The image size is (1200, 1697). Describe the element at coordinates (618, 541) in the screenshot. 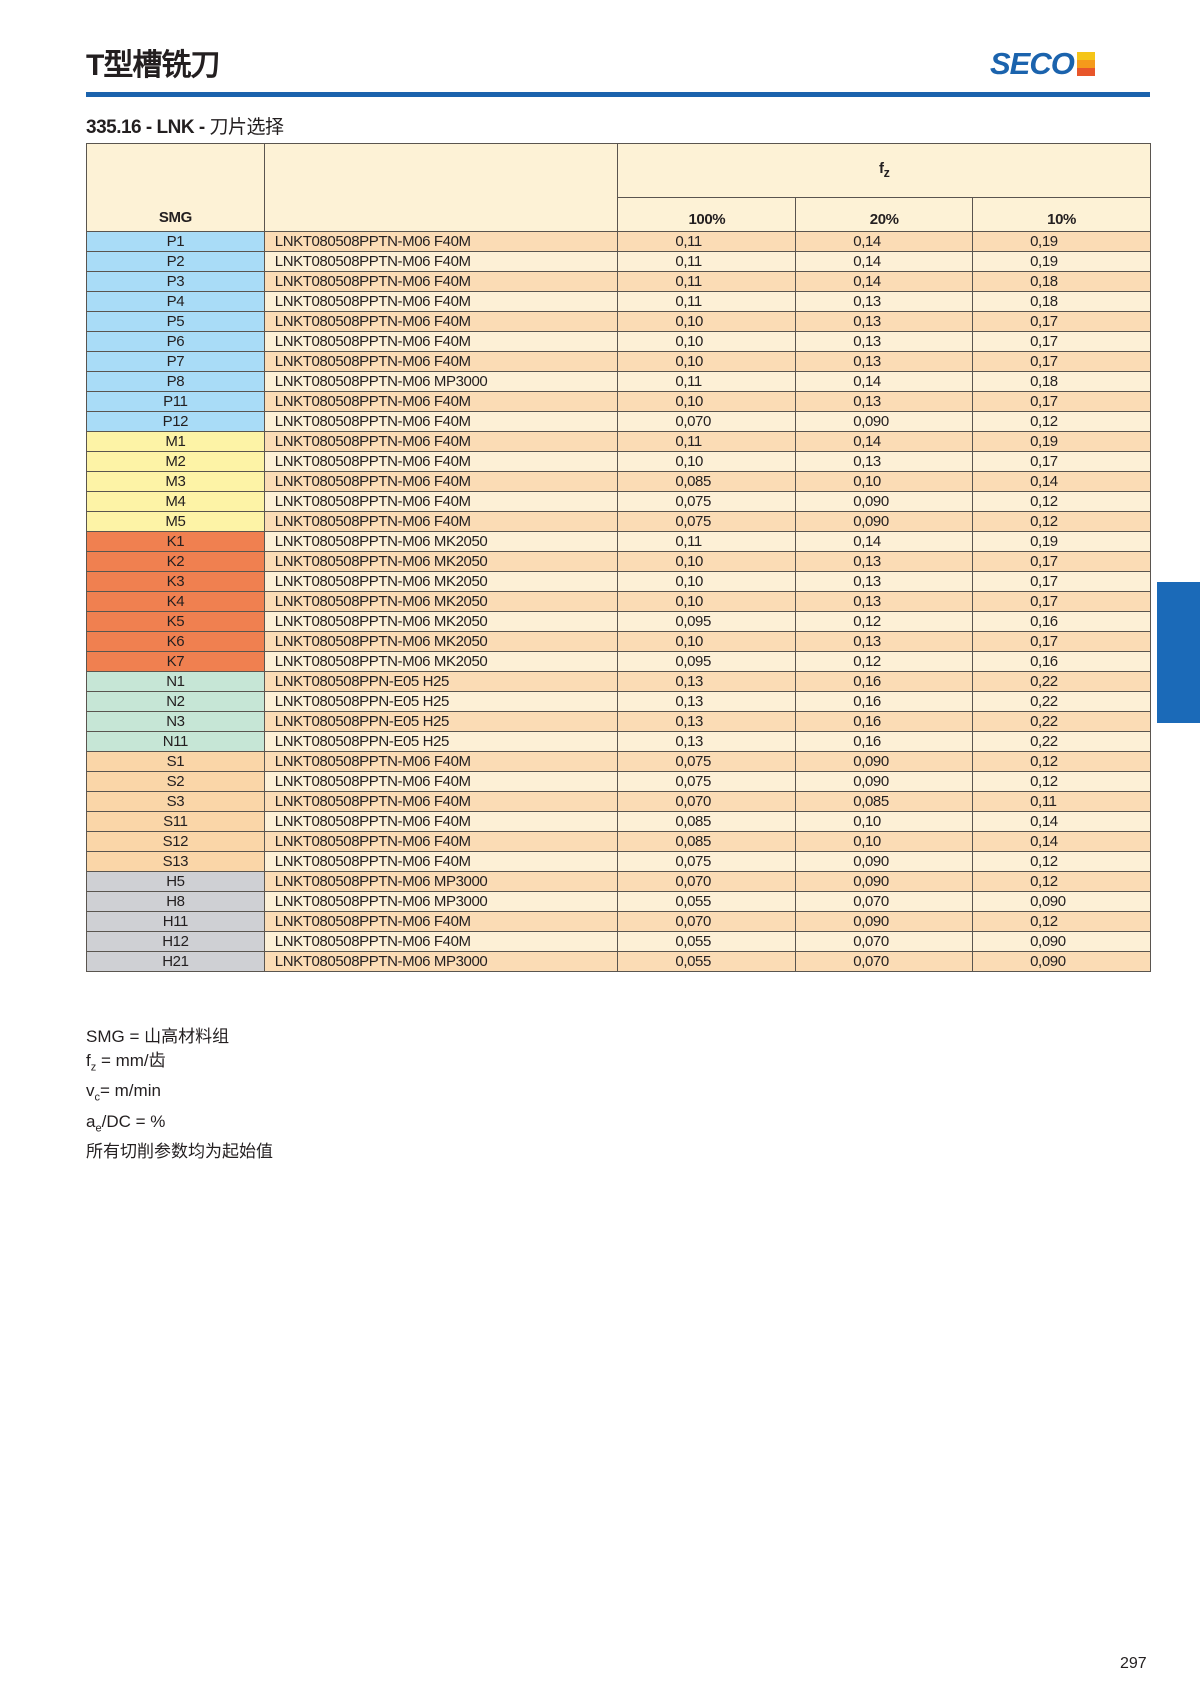

I see `table-row: K1 LNKT080508PPTN-M06 MK2050 0,11 0,14 0,19` at that location.